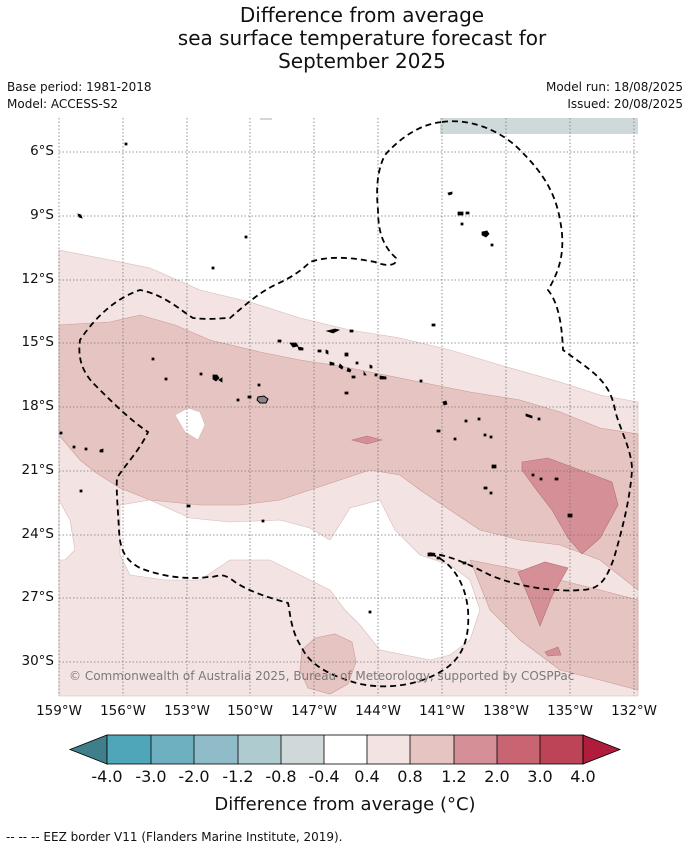  Describe the element at coordinates (88, 749) in the screenshot. I see `colorbar-under-triangle` at that location.